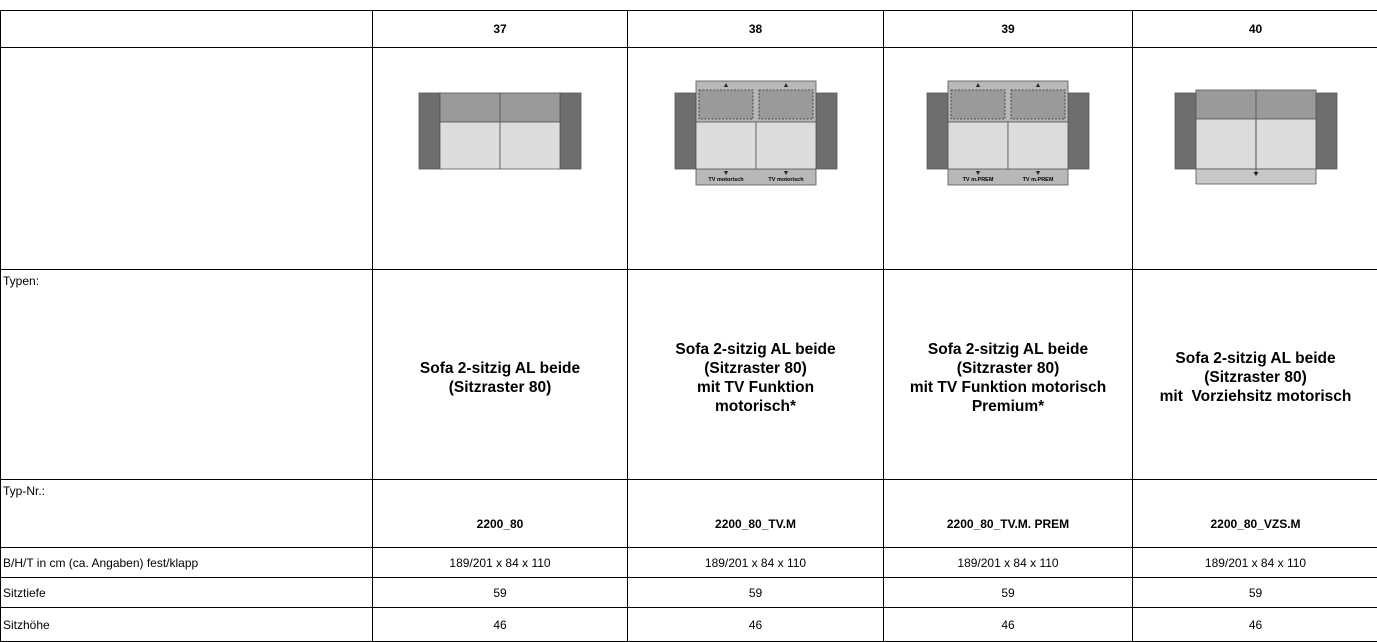  What do you see at coordinates (1008, 29) in the screenshot?
I see `column-number: 39` at bounding box center [1008, 29].